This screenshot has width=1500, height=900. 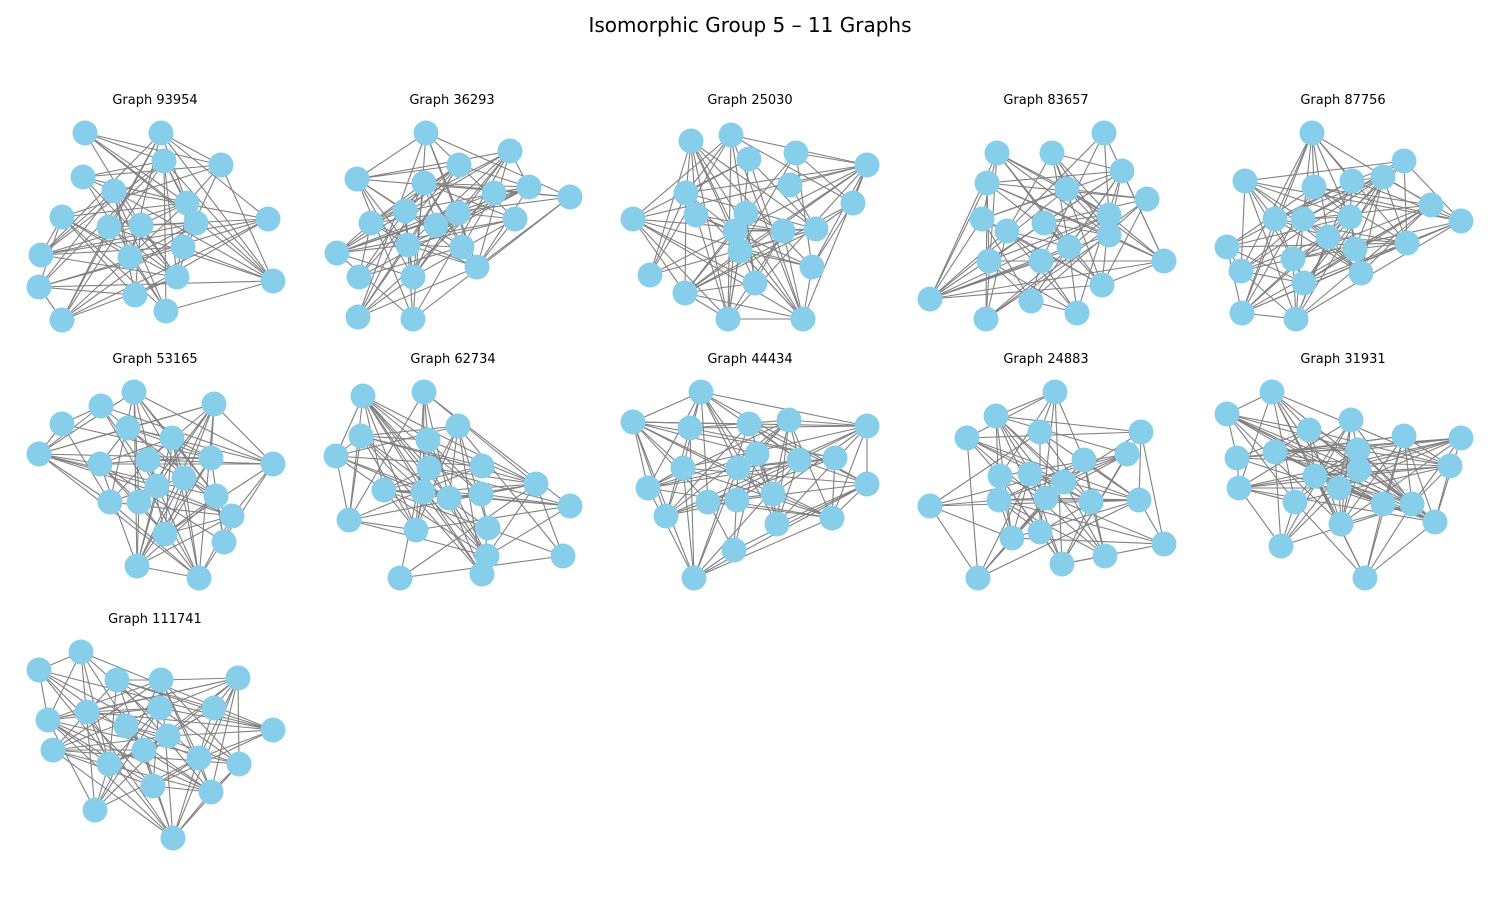 I want to click on graph-title: Graph 53165, so click(x=155, y=359).